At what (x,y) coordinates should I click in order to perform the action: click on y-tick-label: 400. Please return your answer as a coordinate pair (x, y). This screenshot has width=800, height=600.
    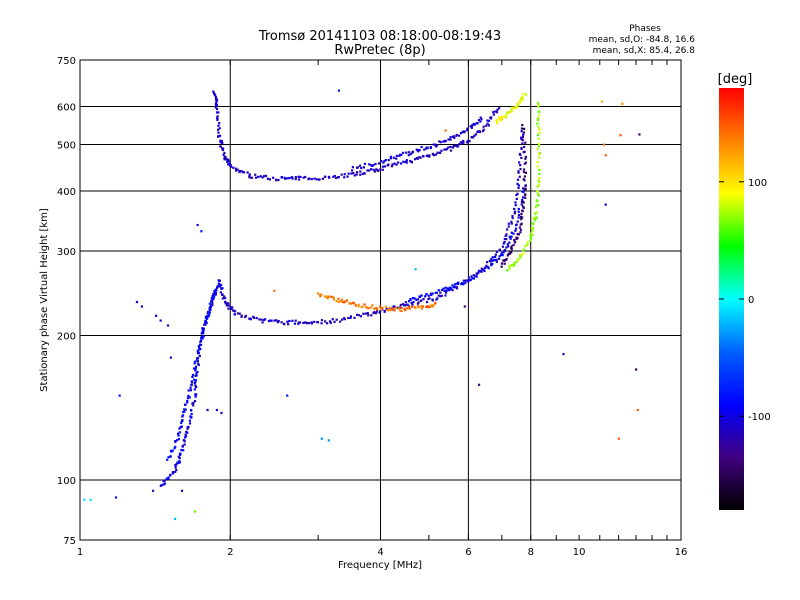
    Looking at the image, I should click on (66, 192).